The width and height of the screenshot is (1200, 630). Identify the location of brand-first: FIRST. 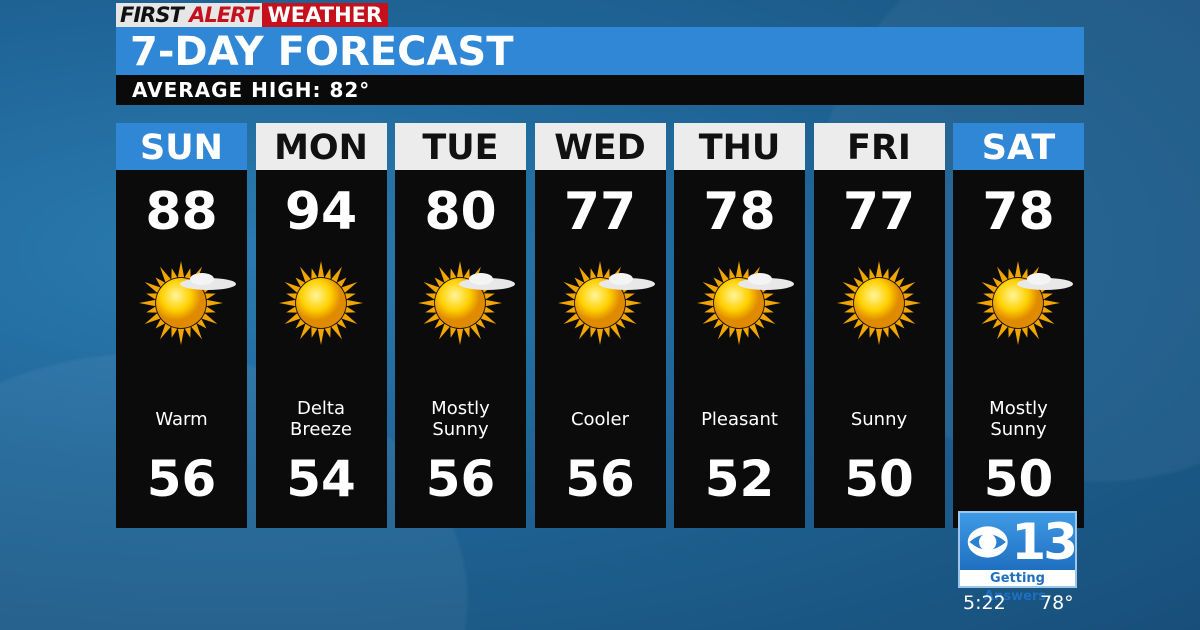
(152, 15).